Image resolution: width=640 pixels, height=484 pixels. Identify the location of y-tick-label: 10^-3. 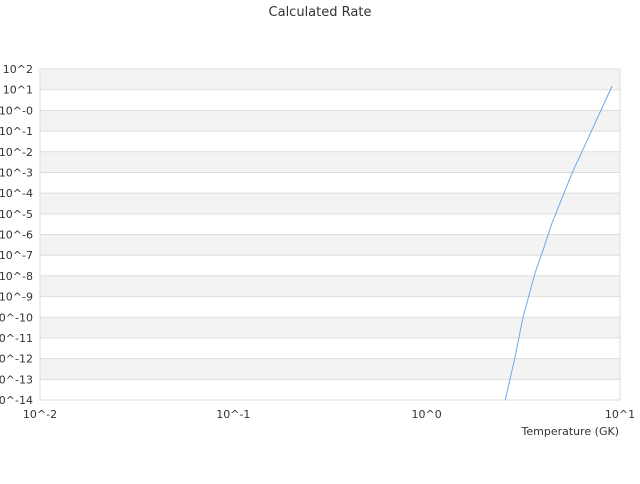
(16, 172).